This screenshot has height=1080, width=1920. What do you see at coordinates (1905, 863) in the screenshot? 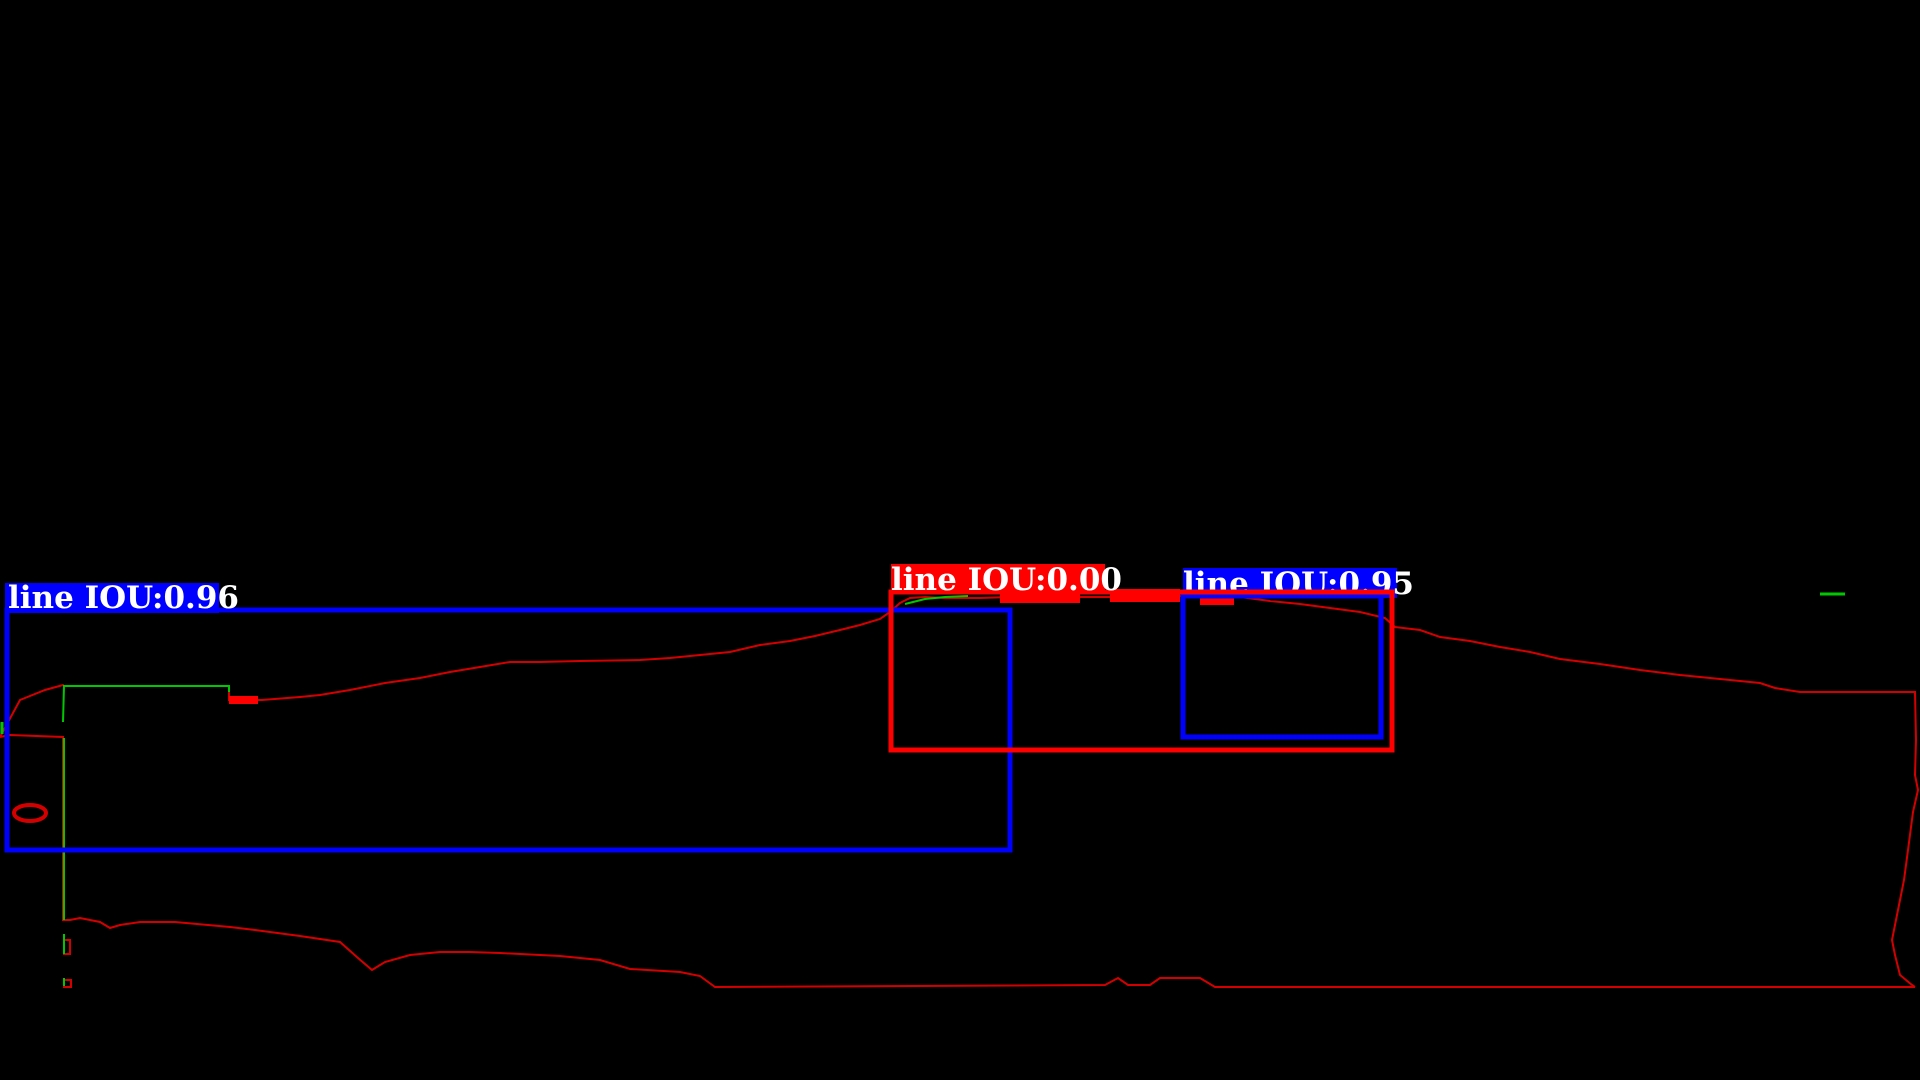
I see `contour-right-edge` at bounding box center [1905, 863].